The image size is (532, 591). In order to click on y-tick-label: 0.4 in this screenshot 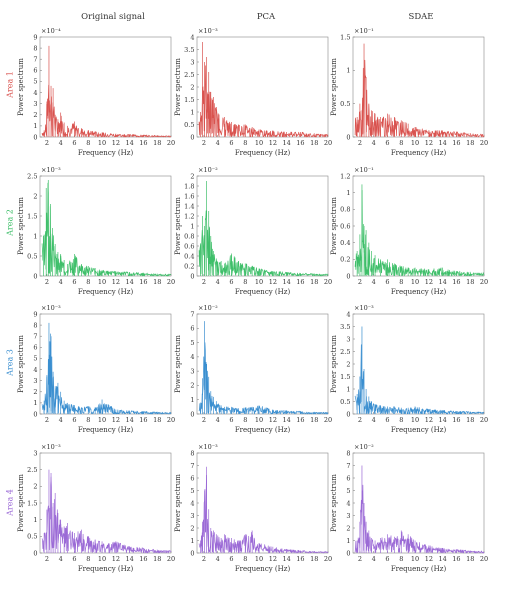, I will do `click(345, 243)`.